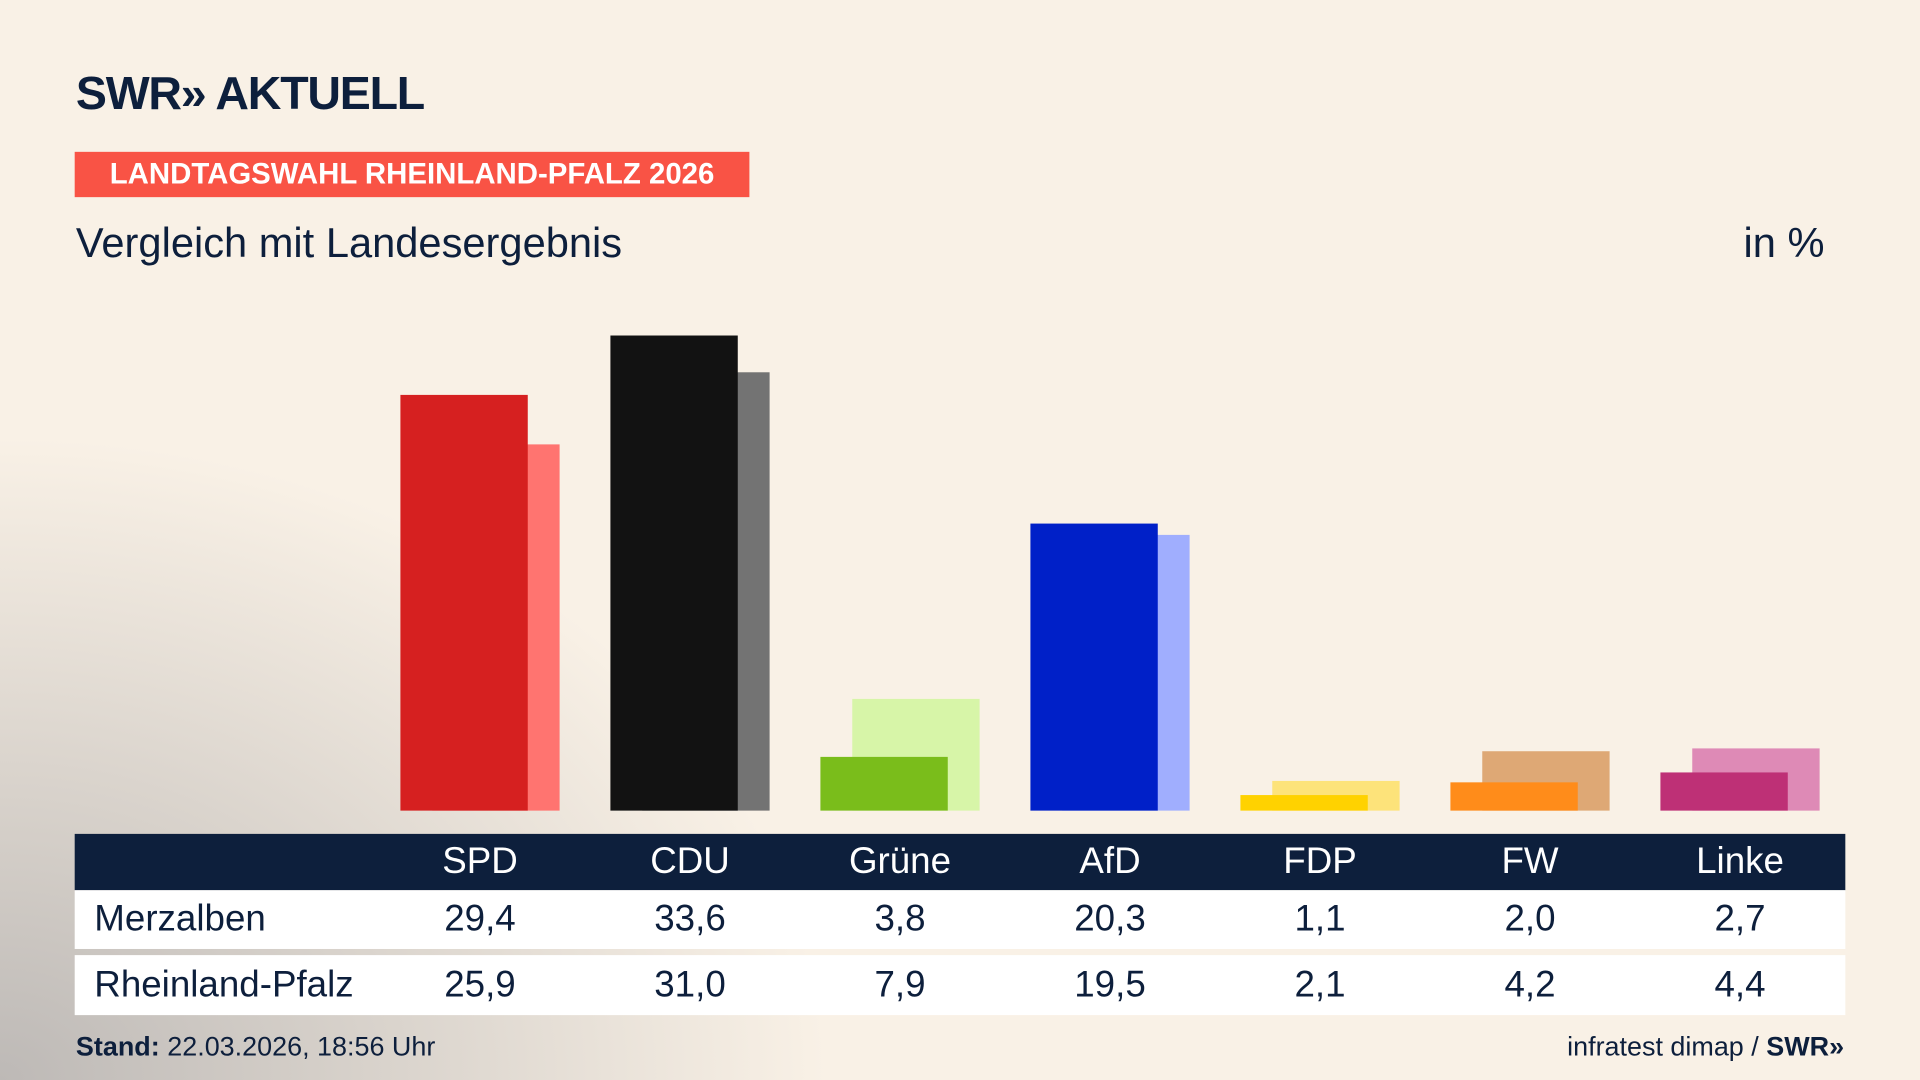 Image resolution: width=1920 pixels, height=1080 pixels. I want to click on value-cell: 2,7, so click(1740, 919).